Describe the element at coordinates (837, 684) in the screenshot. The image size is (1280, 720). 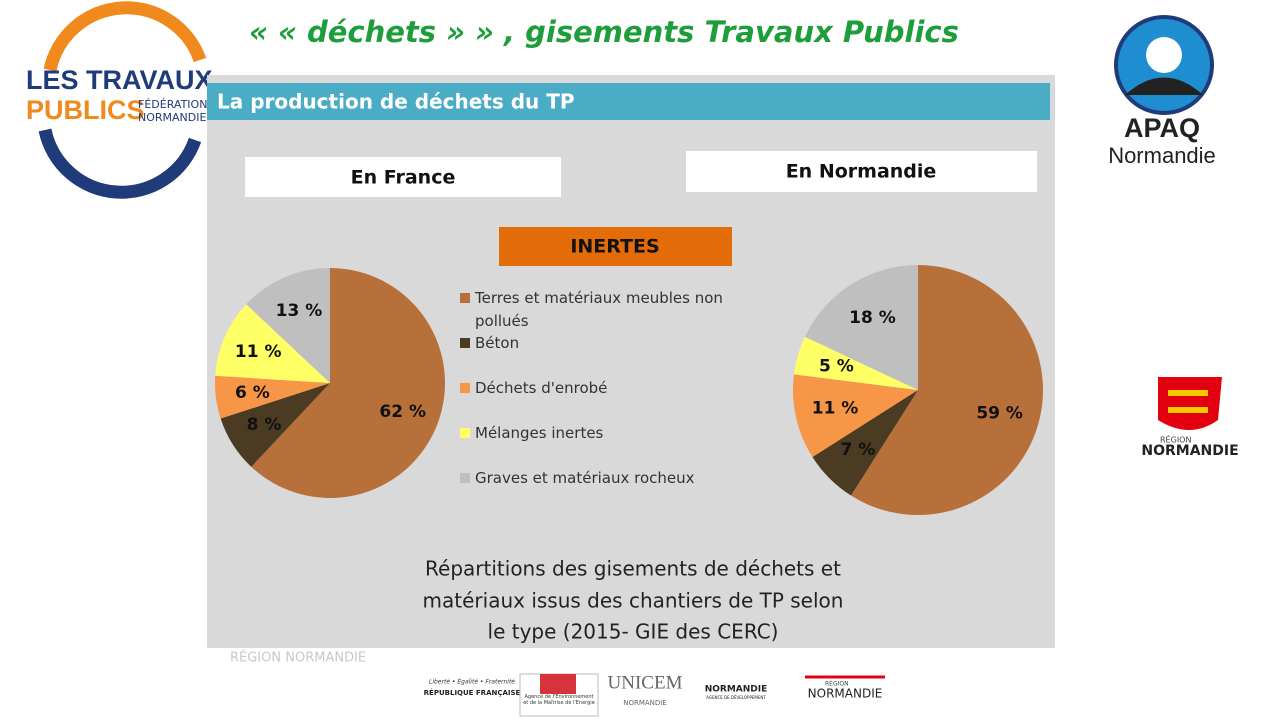
I see `footer-text: RÉGION` at that location.